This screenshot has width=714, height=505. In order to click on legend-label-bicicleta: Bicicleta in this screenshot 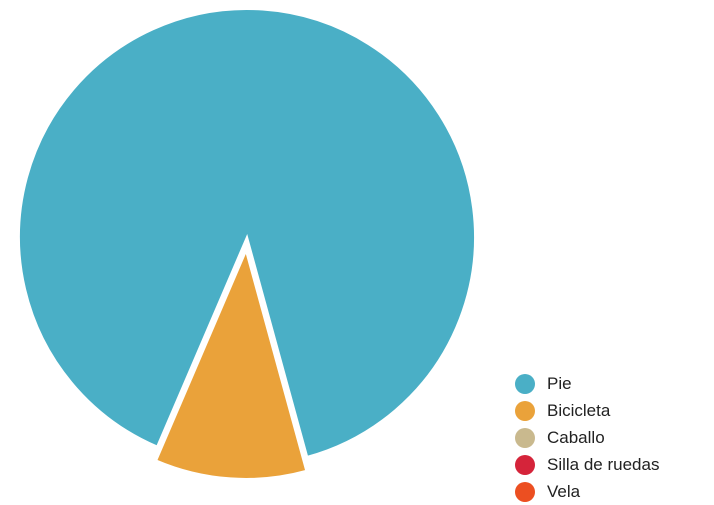, I will do `click(579, 410)`.